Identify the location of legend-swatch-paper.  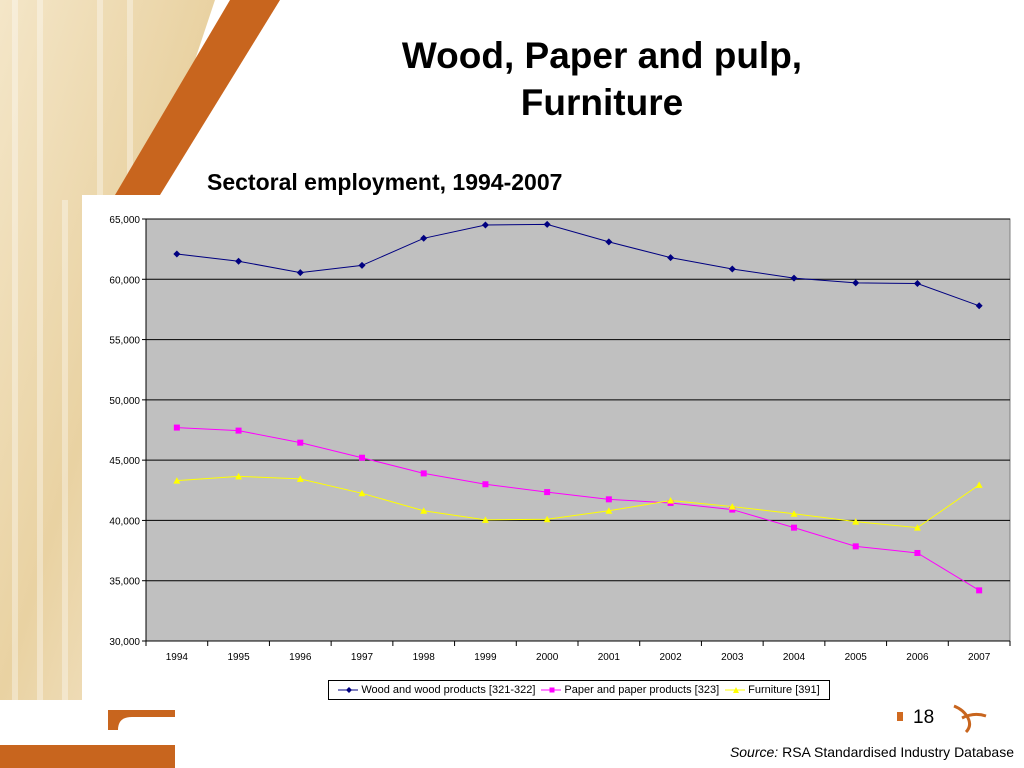
(551, 690).